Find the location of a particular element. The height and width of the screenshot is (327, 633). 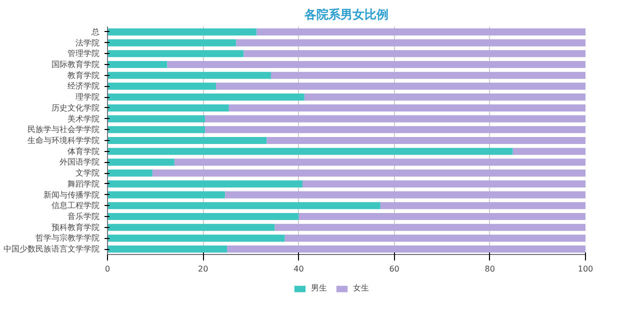

y-tick-label: 文学院 is located at coordinates (88, 173).